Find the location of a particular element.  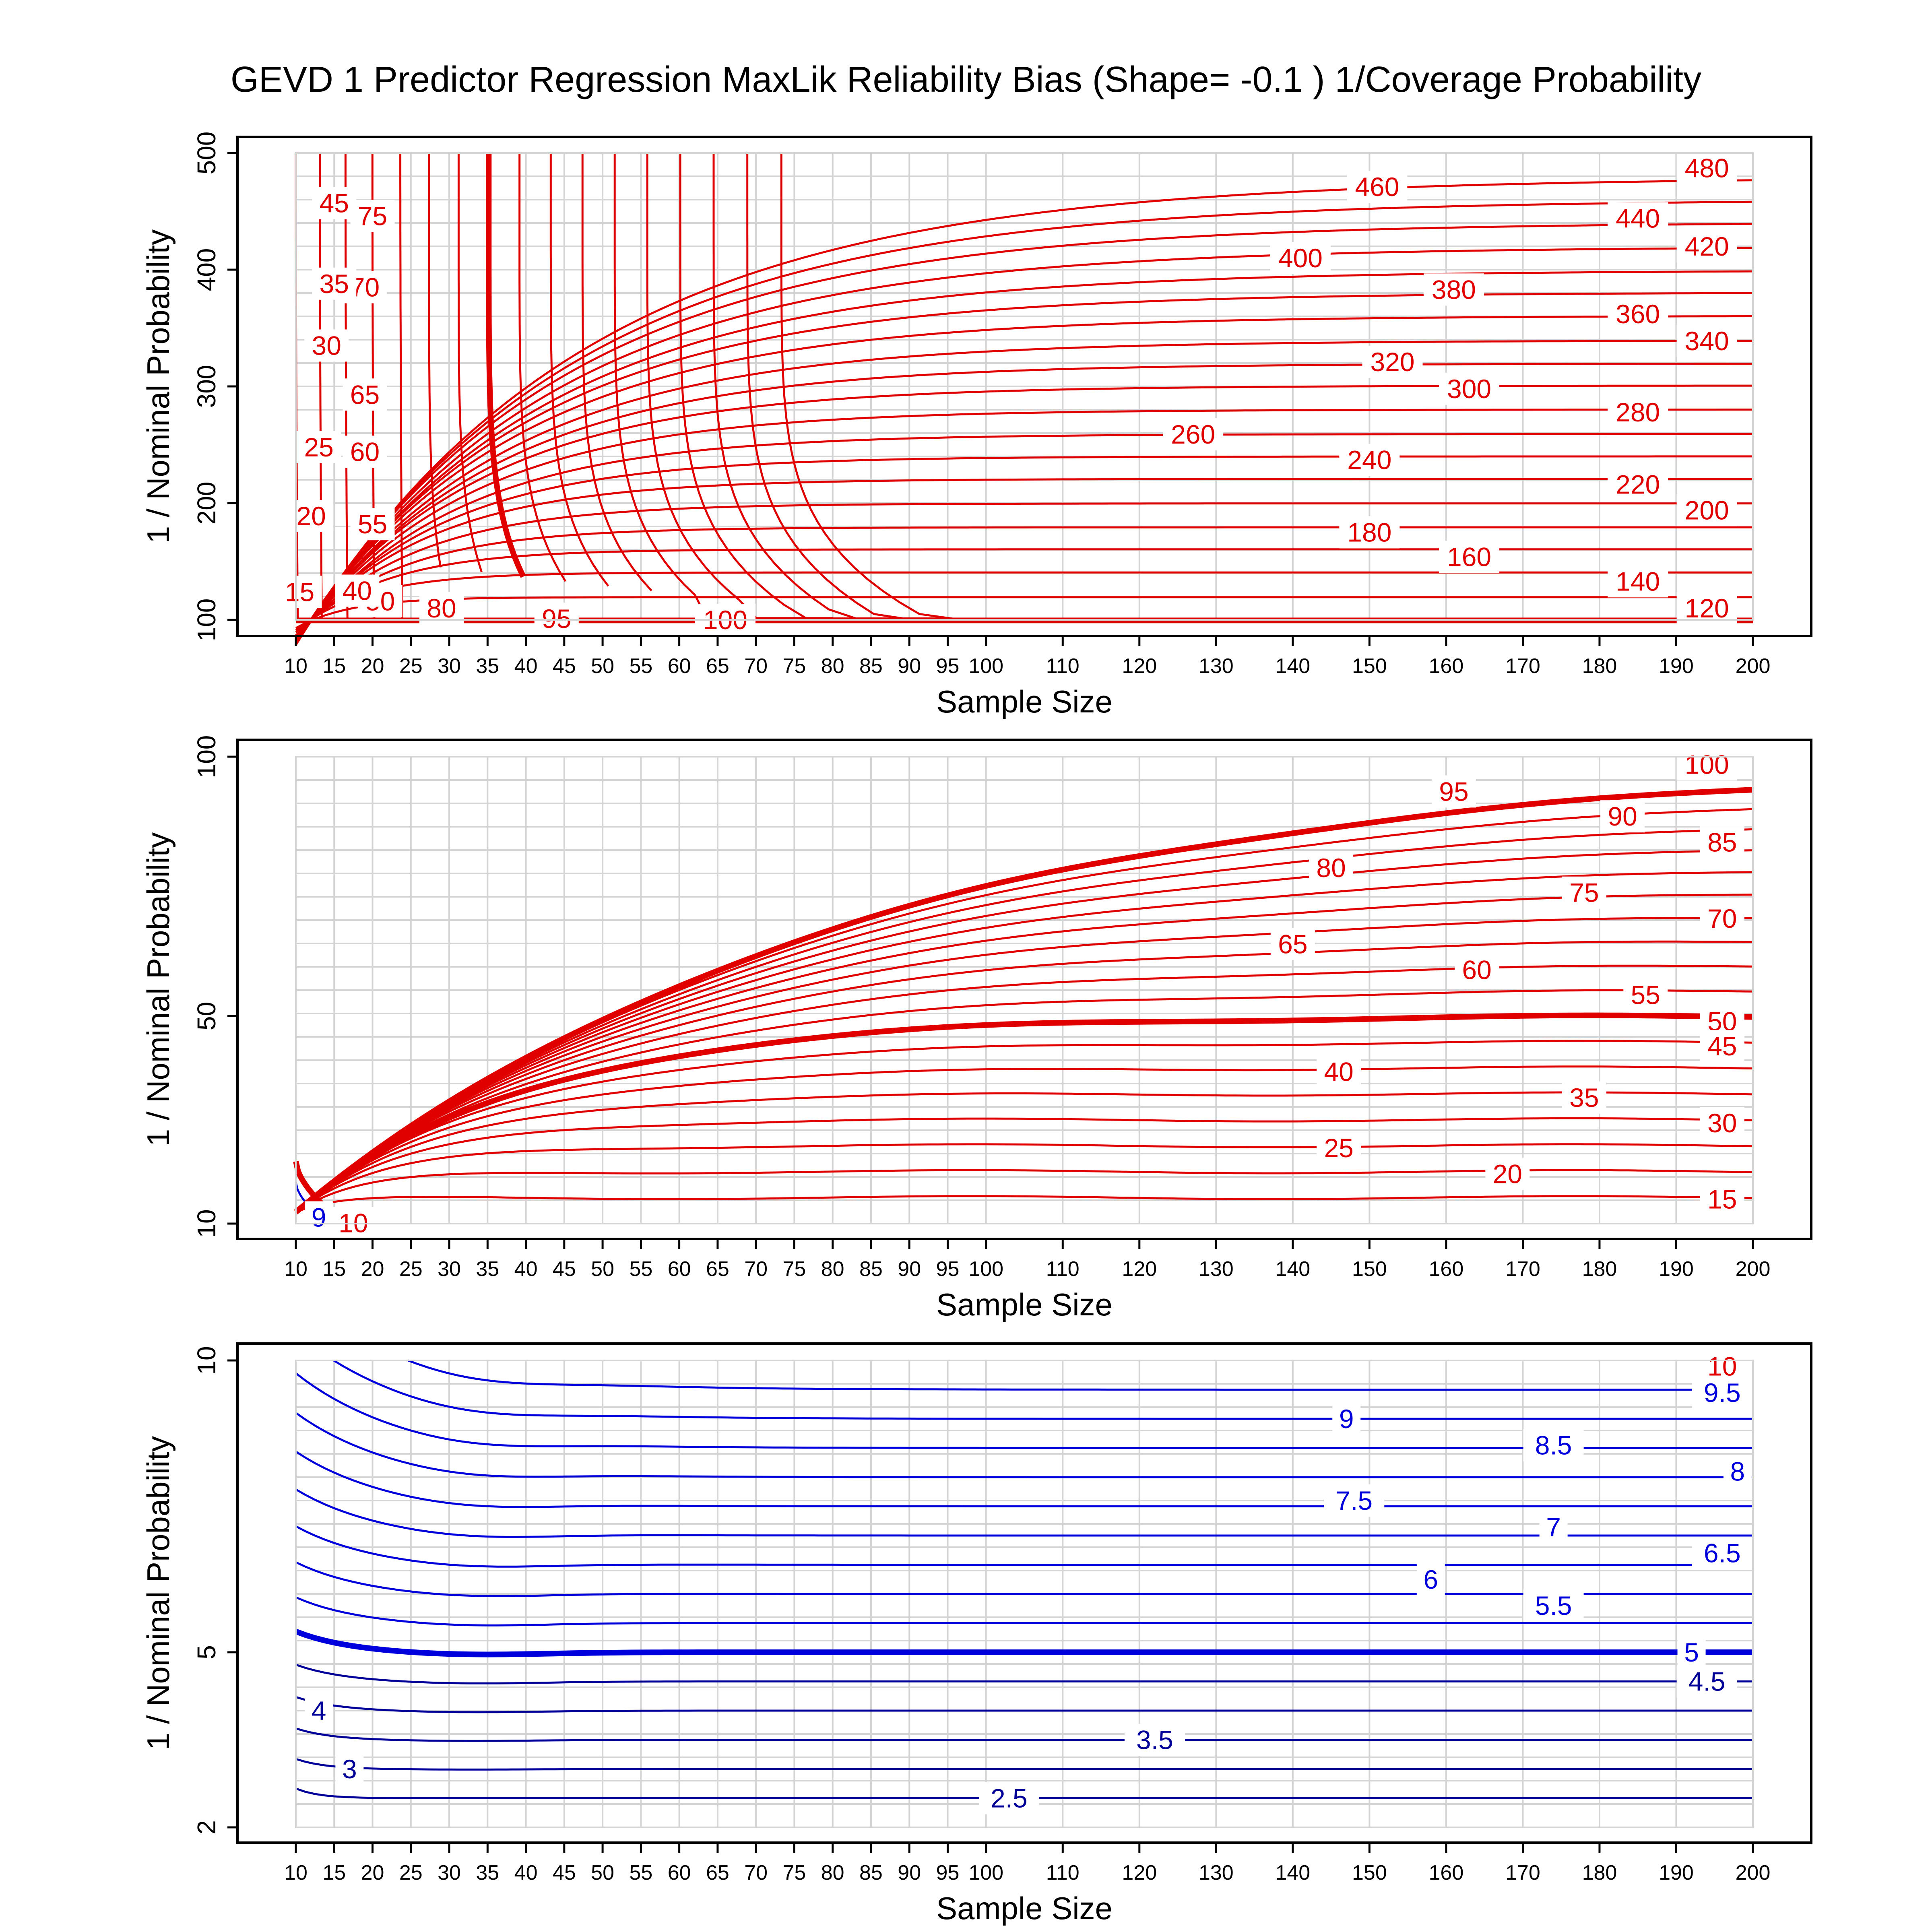

x-tick-label: 150 is located at coordinates (1369, 1269).